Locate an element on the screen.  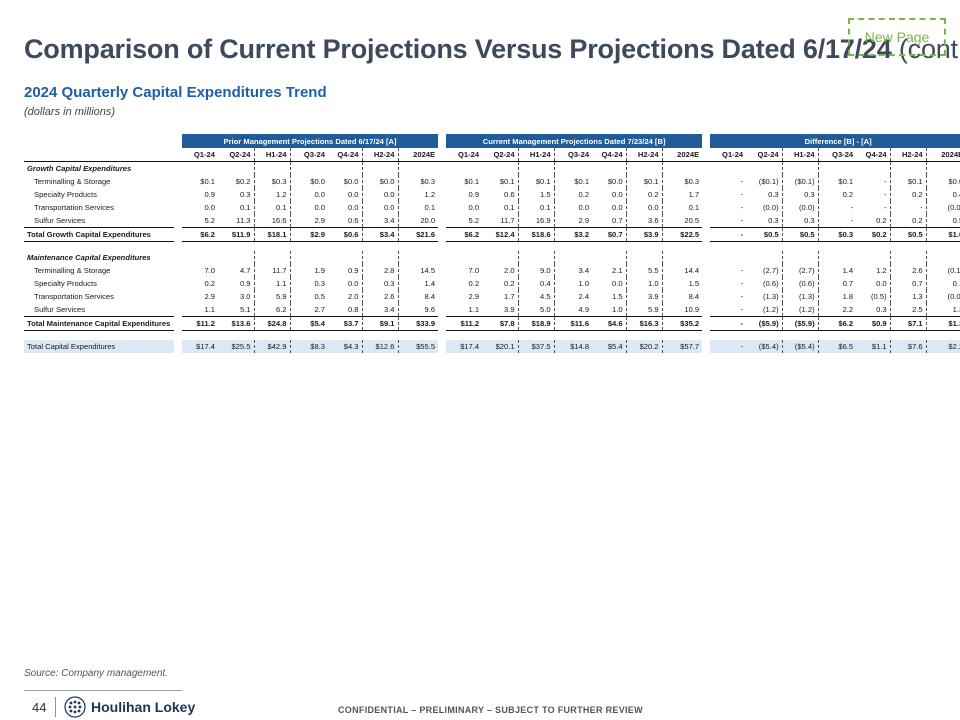
value-cell: (1.2) is located at coordinates (764, 310).